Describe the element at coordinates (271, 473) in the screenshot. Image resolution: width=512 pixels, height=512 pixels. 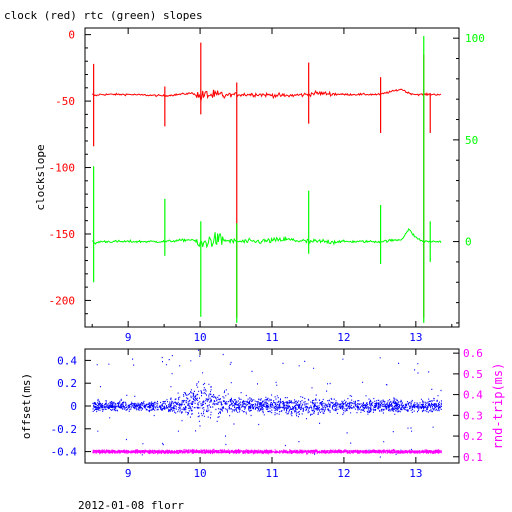
I see `bottom-x-tick-label-2: 11` at that location.